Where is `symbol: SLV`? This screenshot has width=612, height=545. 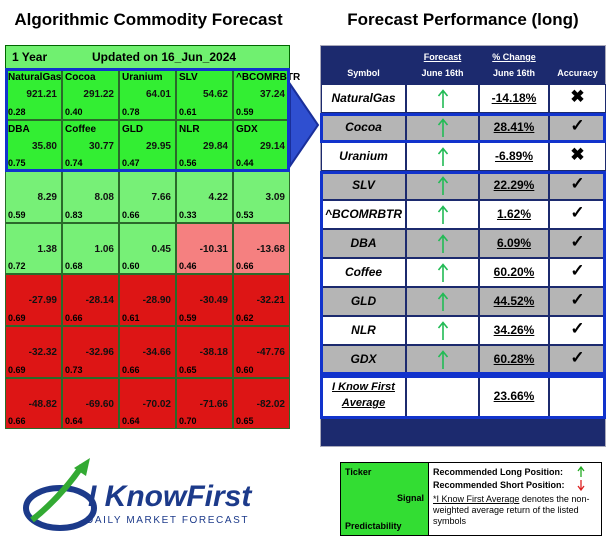 symbol: SLV is located at coordinates (363, 185).